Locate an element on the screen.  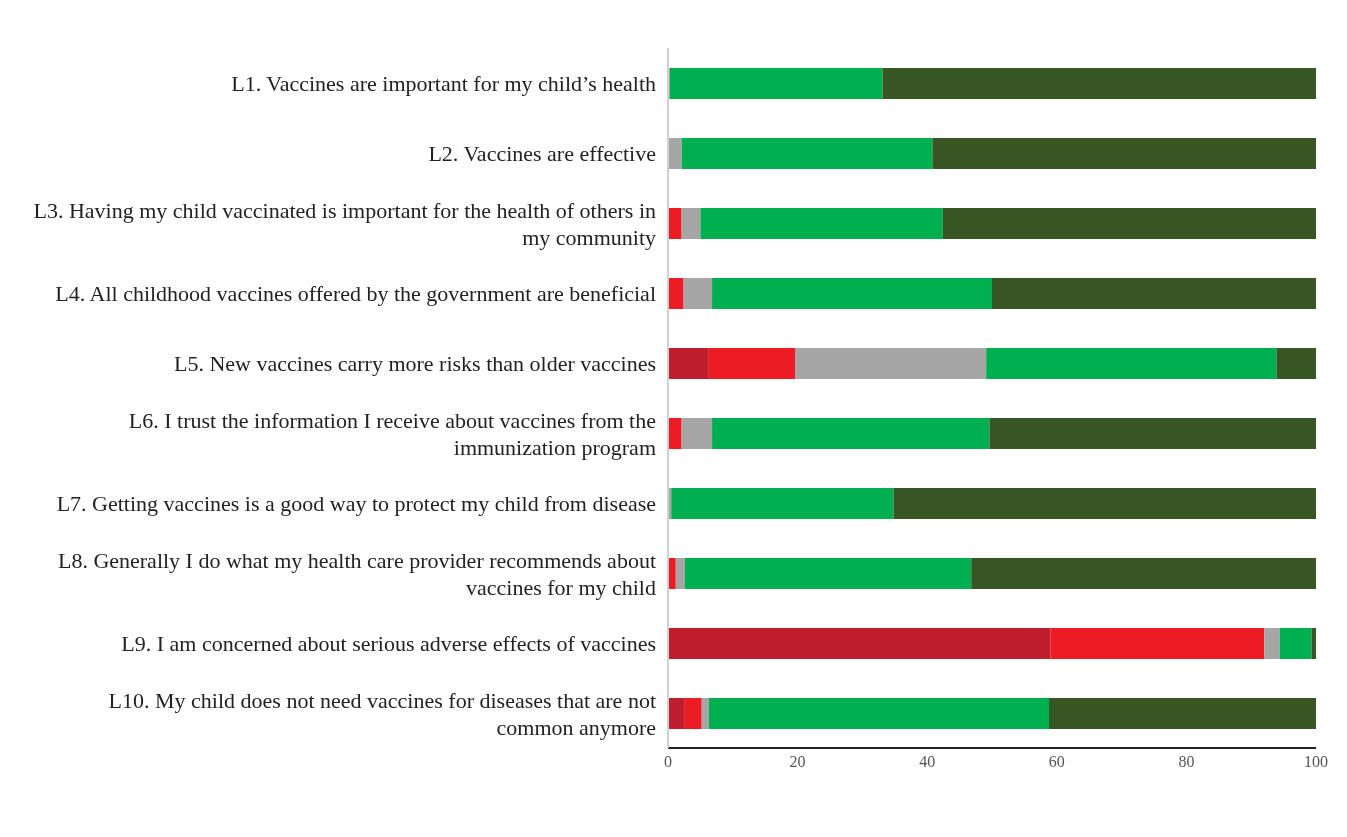
x-tick-label: 20 is located at coordinates (797, 762).